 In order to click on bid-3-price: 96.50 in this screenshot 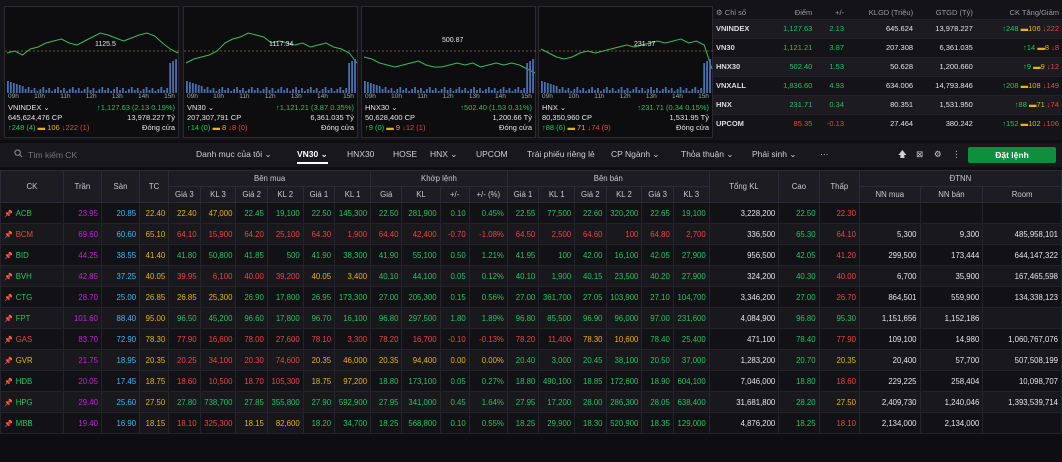, I will do `click(184, 318)`.